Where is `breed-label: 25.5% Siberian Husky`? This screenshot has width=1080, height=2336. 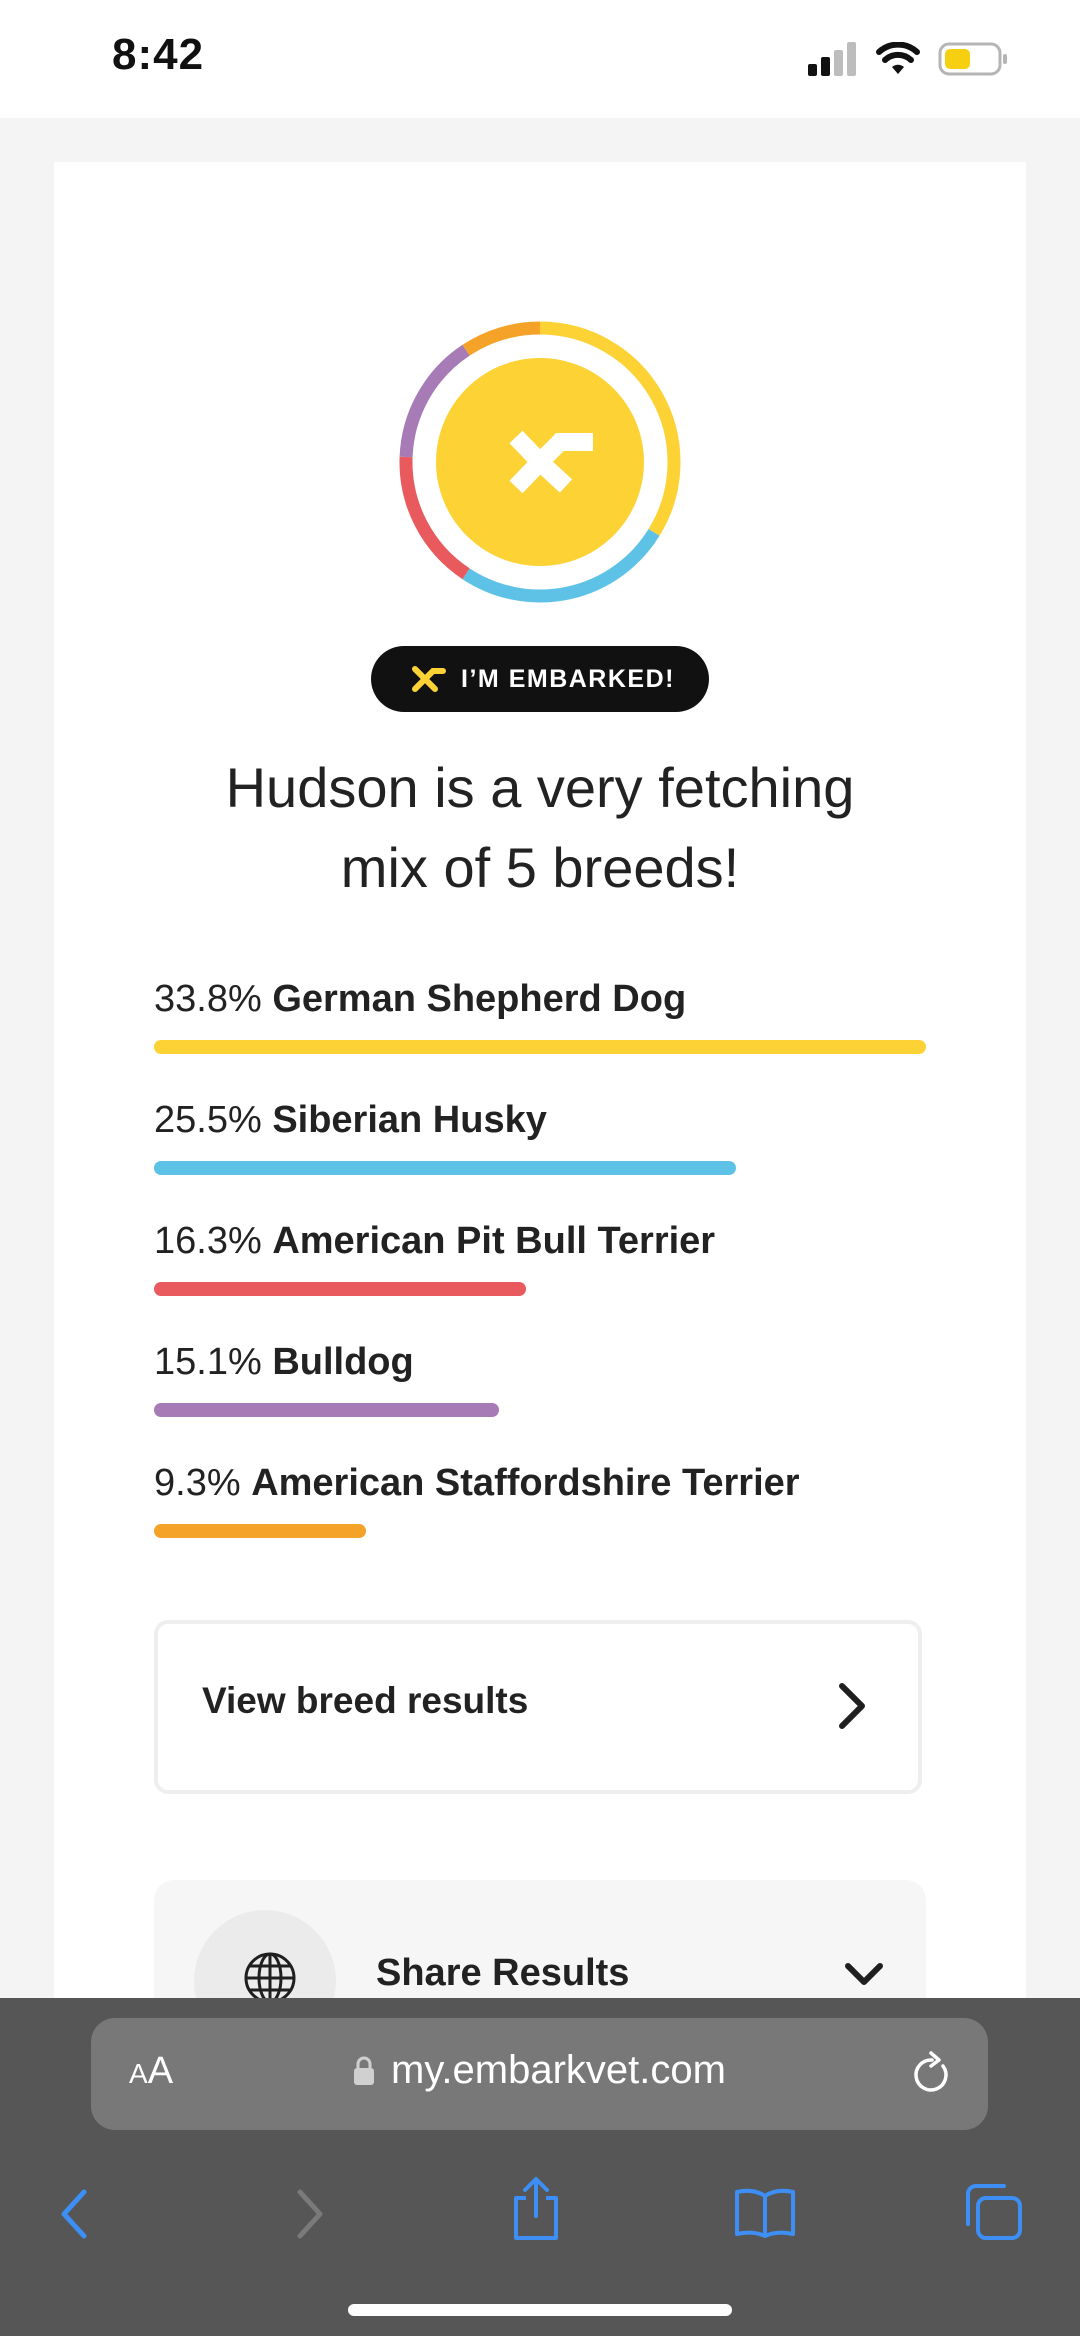
breed-label: 25.5% Siberian Husky is located at coordinates (540, 1120).